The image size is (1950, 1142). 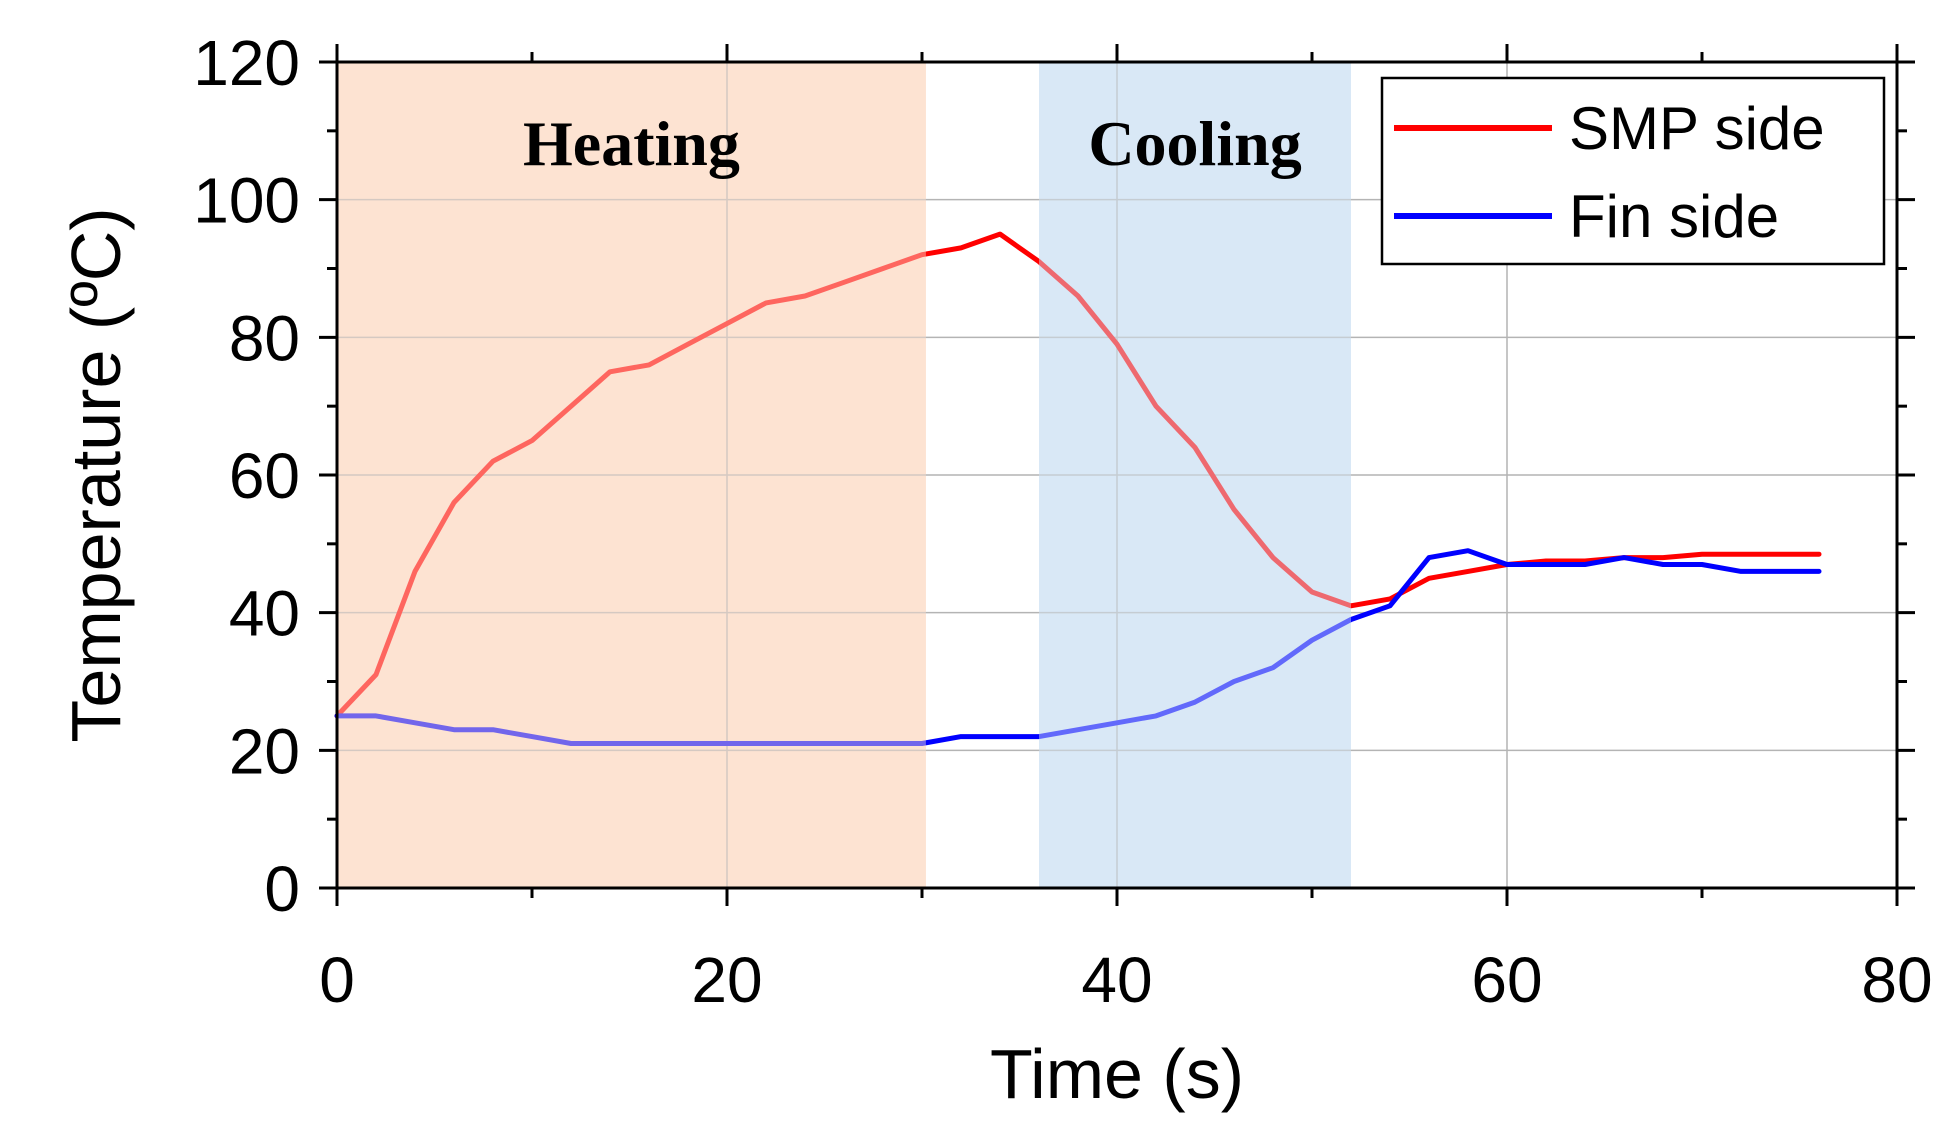 What do you see at coordinates (912, 143) in the screenshot?
I see `region-labels: Heating Cooling` at bounding box center [912, 143].